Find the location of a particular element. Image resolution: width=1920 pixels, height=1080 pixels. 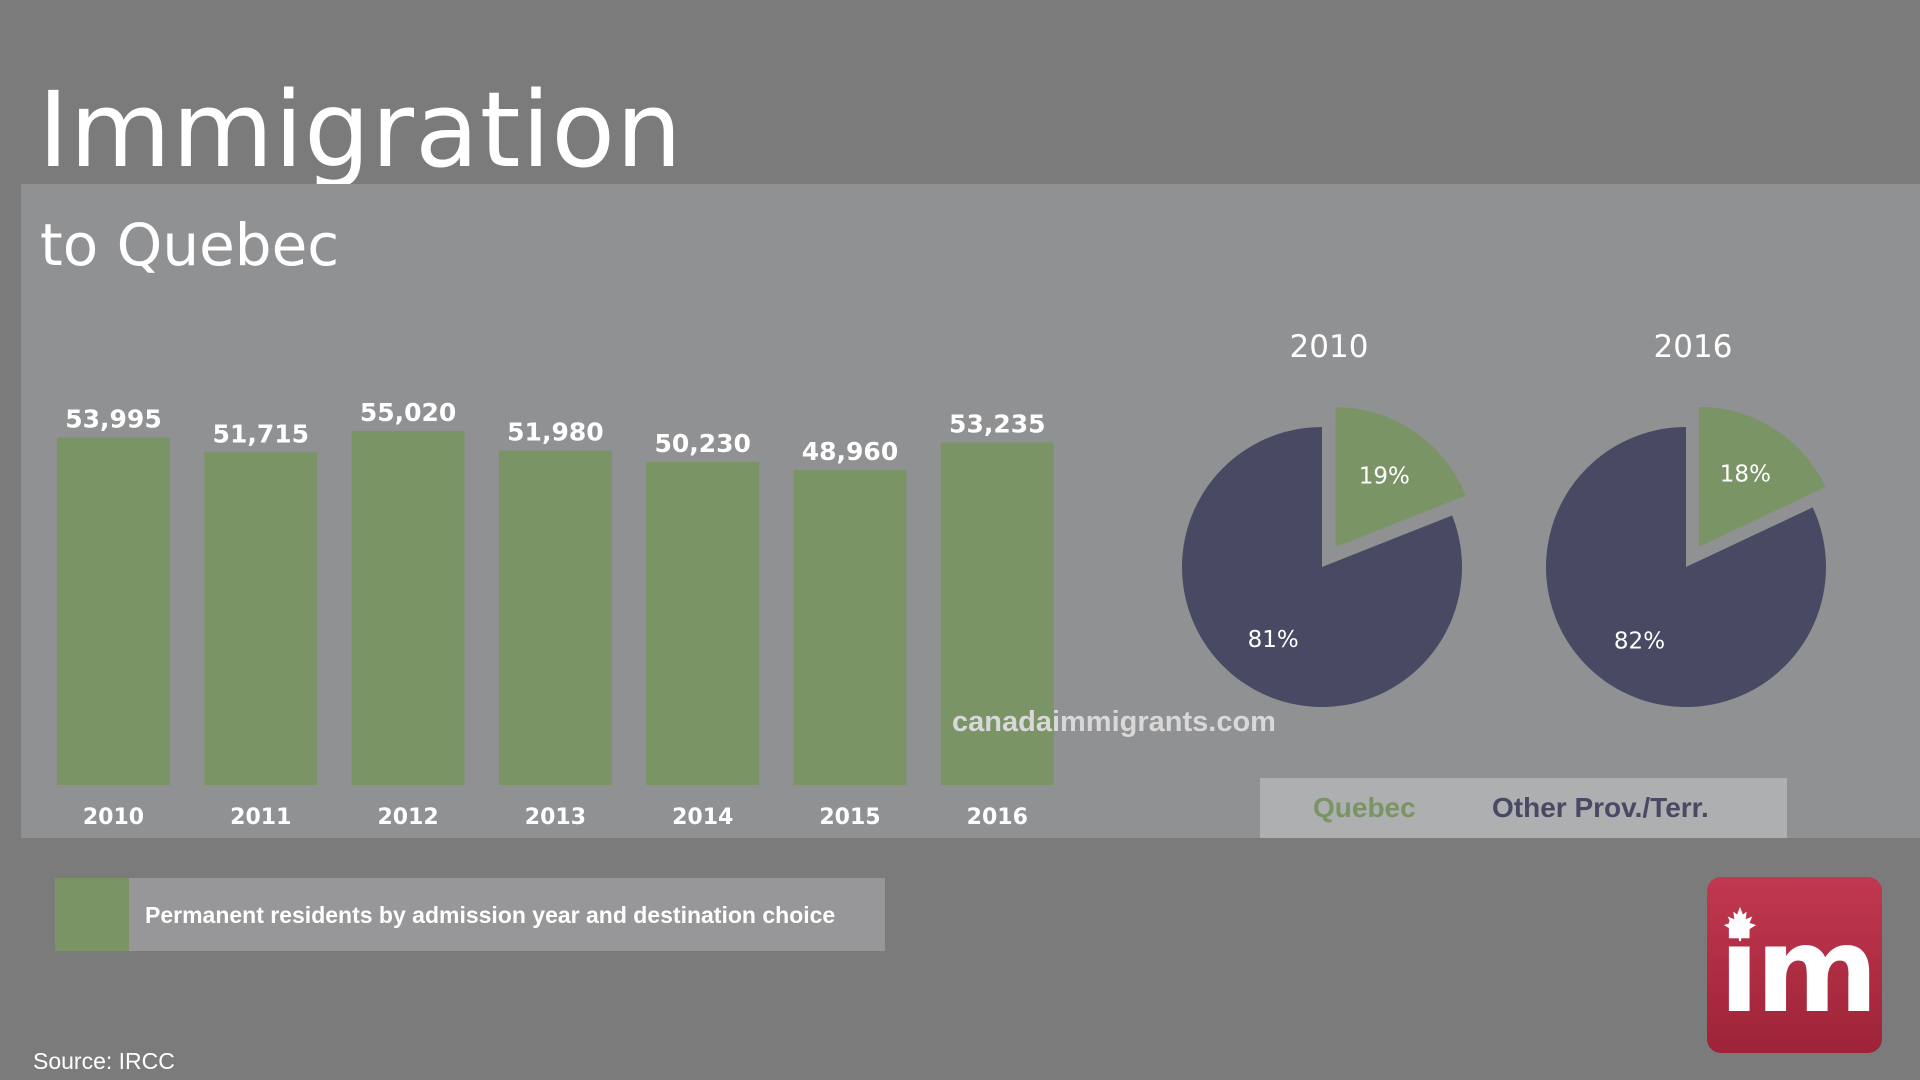

pie-legend: Quebec Other Prov./Terr. is located at coordinates (1523, 808).